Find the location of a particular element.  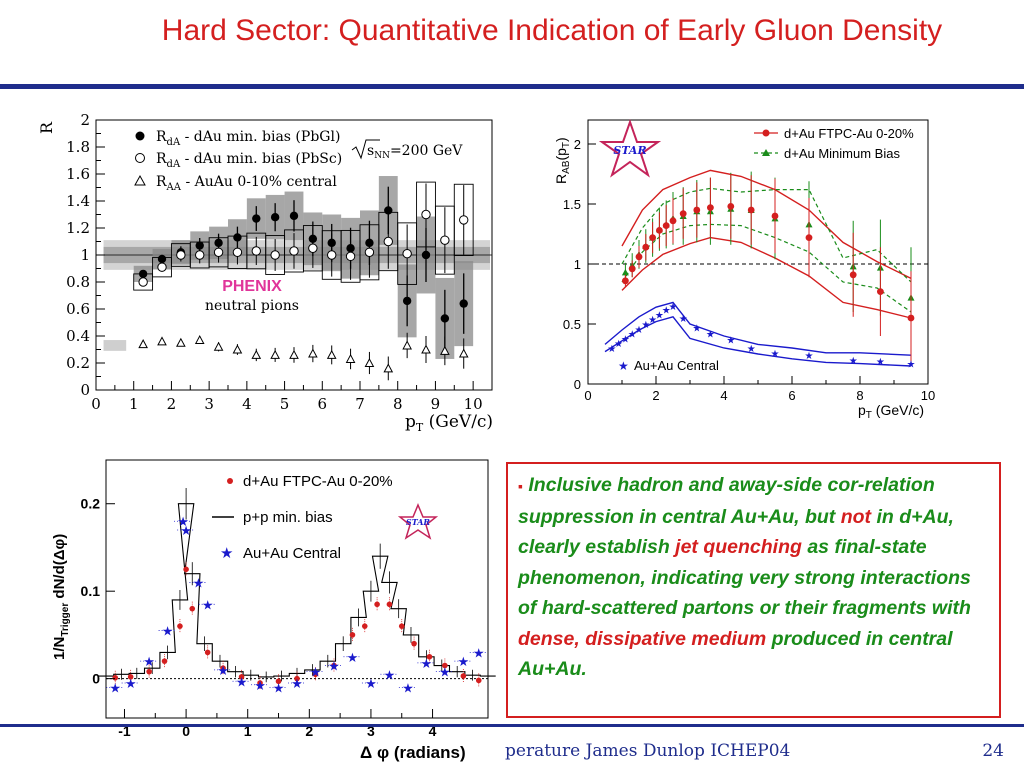

minbias-upper-curve is located at coordinates (766, 235).